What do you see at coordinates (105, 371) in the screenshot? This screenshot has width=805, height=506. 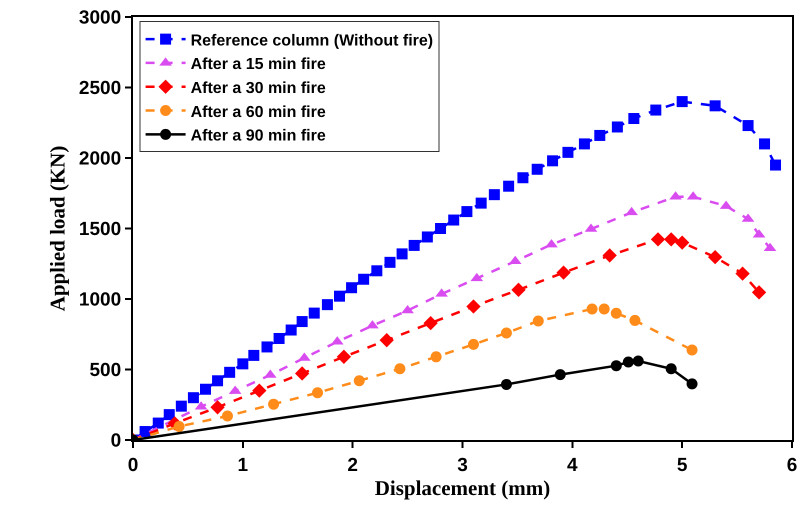 I see `y-tick-label: 500` at bounding box center [105, 371].